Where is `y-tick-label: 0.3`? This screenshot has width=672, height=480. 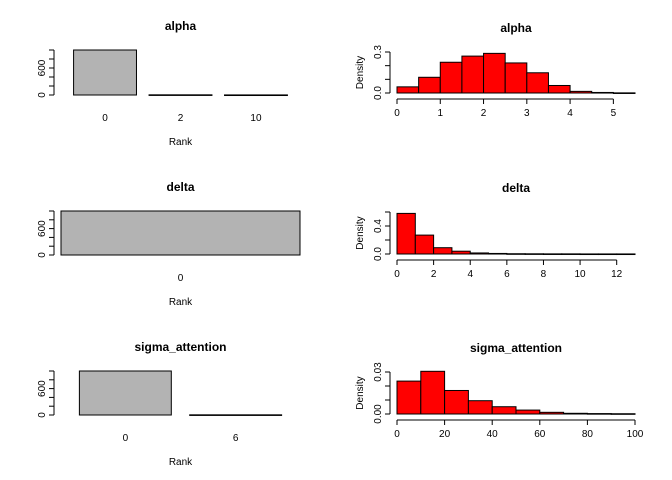 y-tick-label: 0.3 is located at coordinates (378, 52).